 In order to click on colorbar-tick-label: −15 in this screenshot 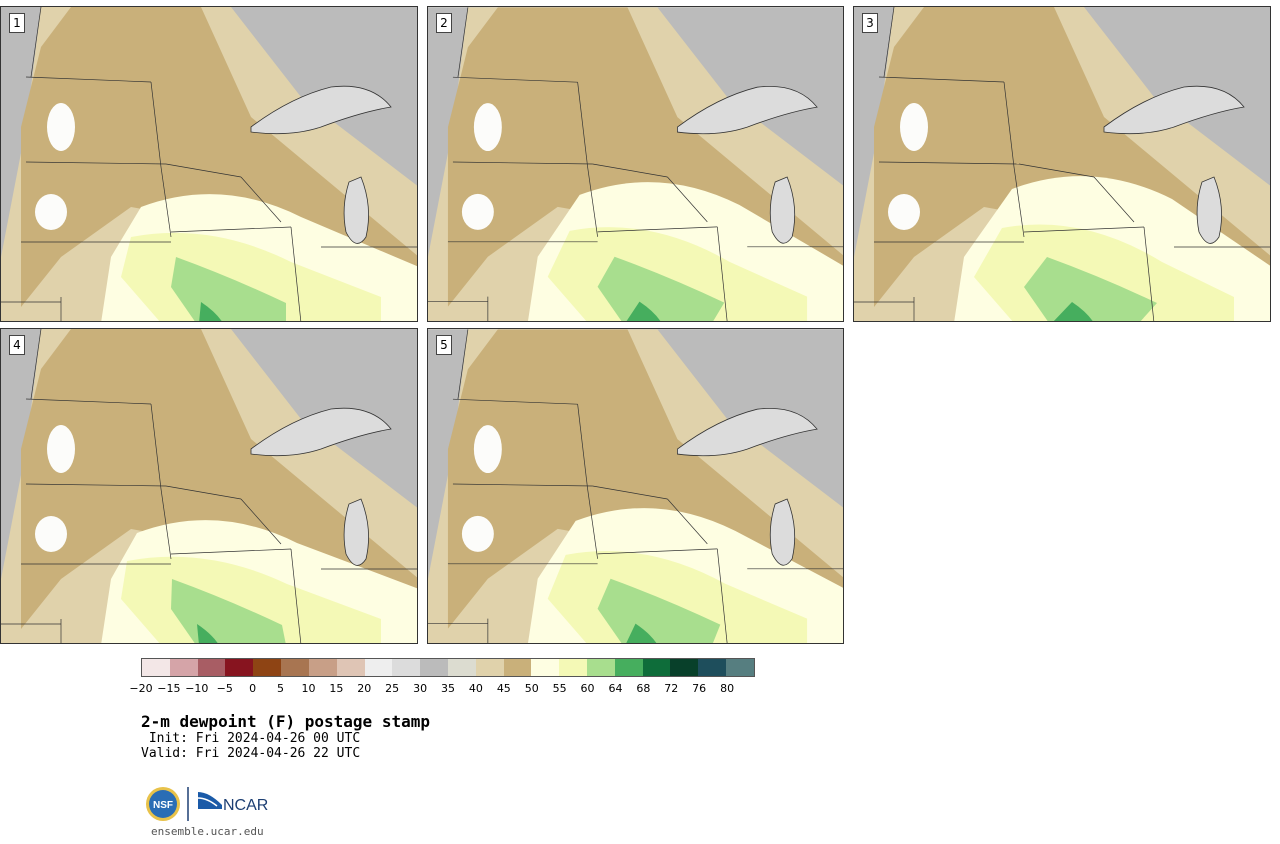, I will do `click(169, 688)`.